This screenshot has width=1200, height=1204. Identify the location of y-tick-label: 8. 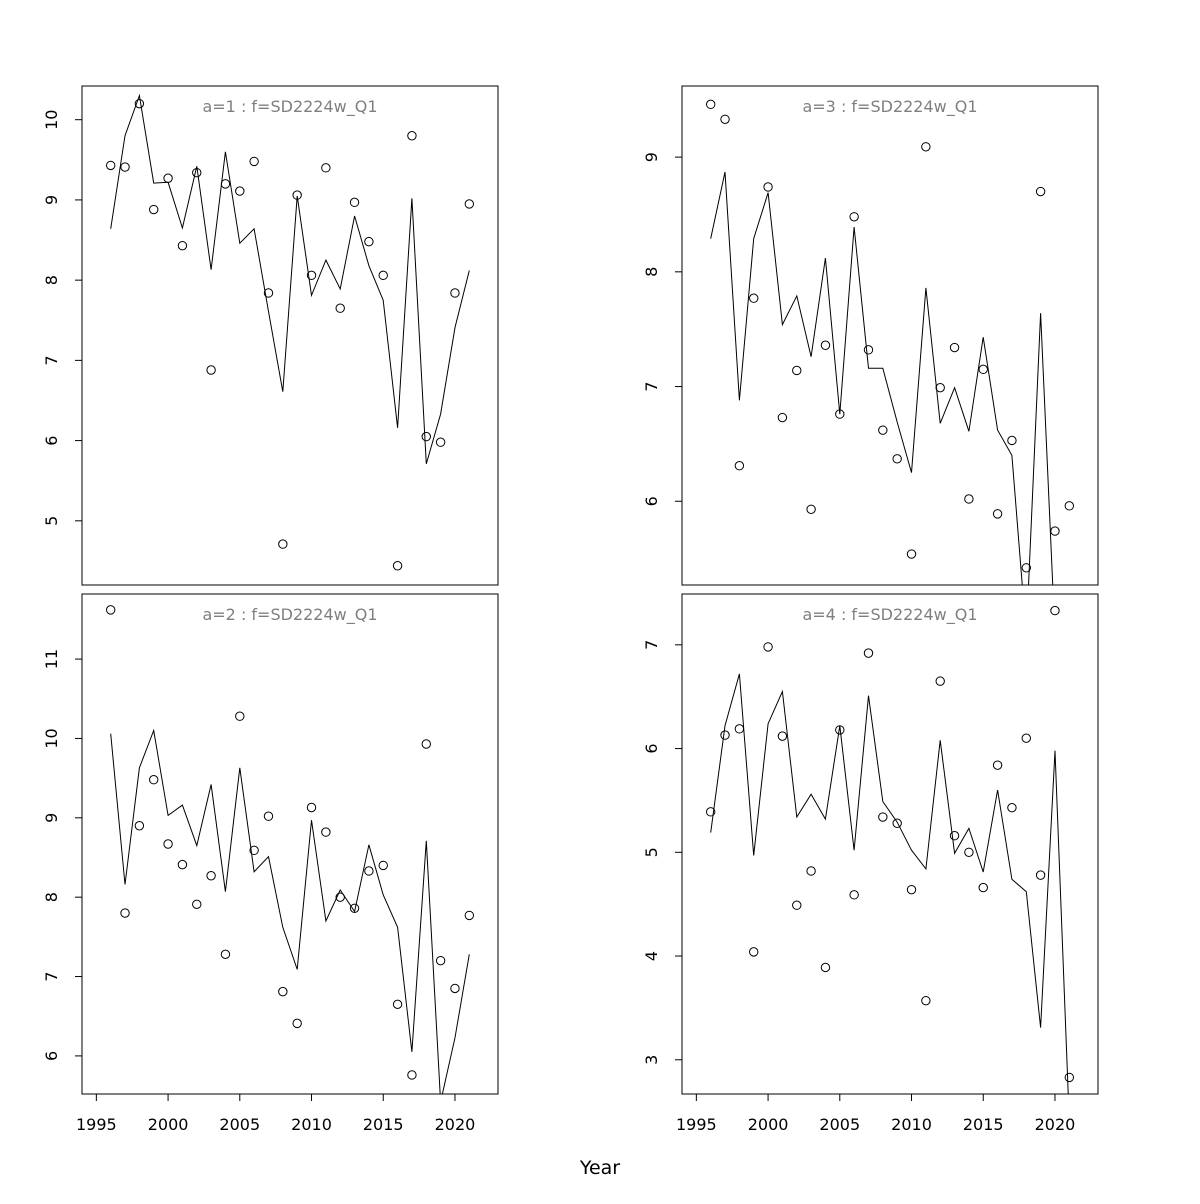
(51, 280).